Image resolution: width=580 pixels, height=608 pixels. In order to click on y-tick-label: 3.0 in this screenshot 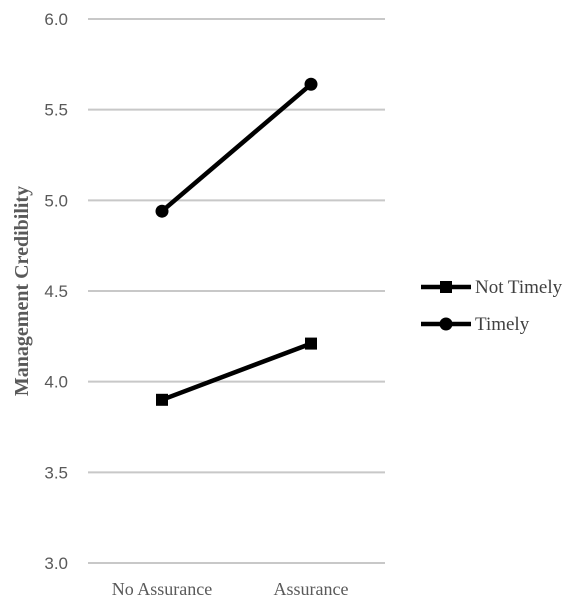, I will do `click(56, 563)`.